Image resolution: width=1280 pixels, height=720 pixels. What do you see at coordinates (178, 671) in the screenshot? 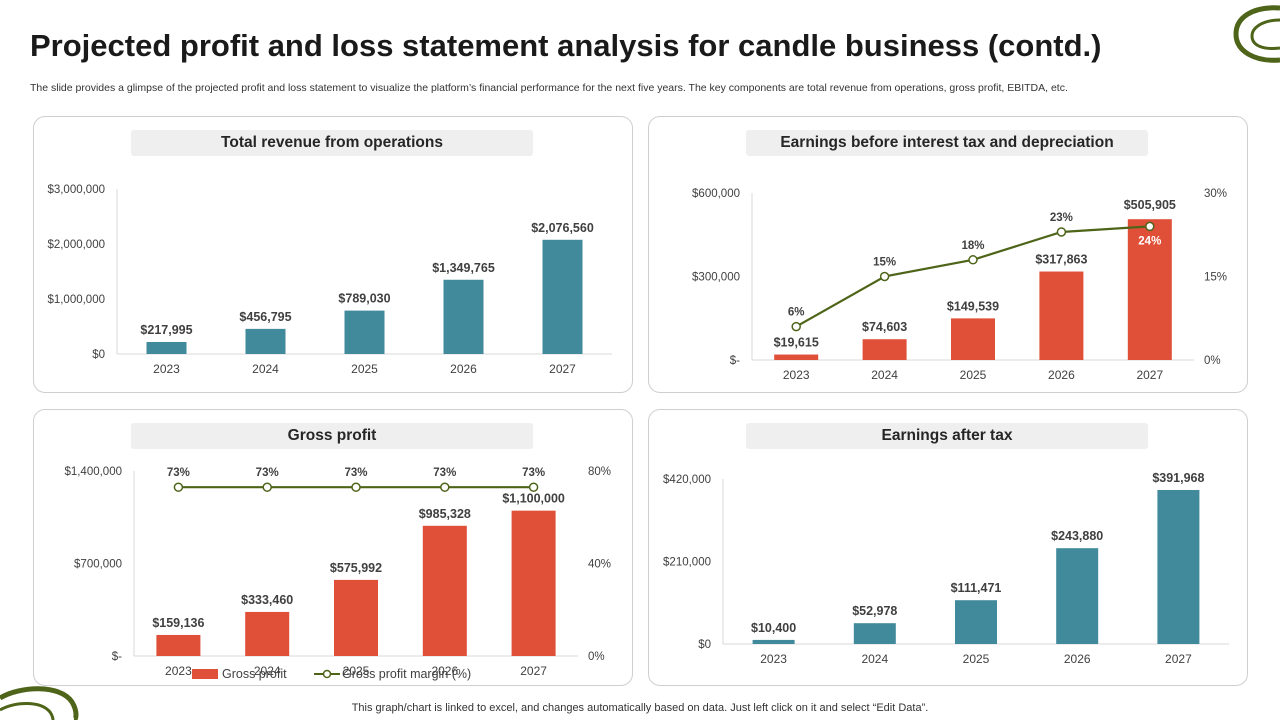
I see `gross-category-label: 2023` at bounding box center [178, 671].